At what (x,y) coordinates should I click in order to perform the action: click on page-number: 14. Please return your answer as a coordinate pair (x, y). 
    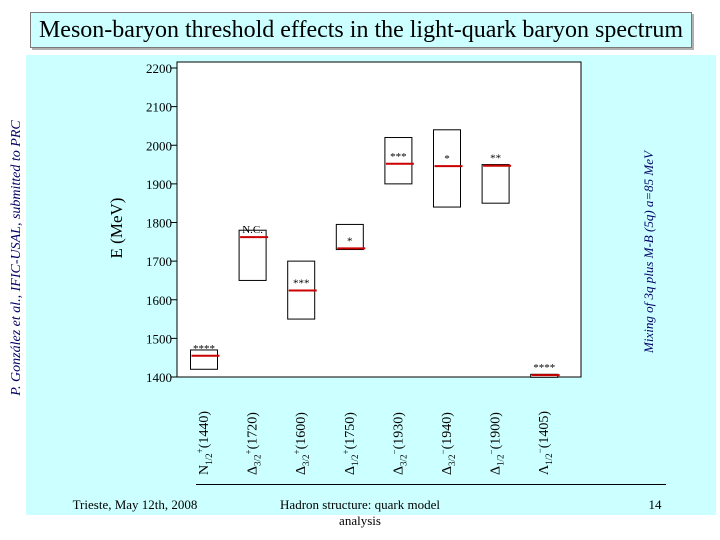
    Looking at the image, I should click on (655, 504).